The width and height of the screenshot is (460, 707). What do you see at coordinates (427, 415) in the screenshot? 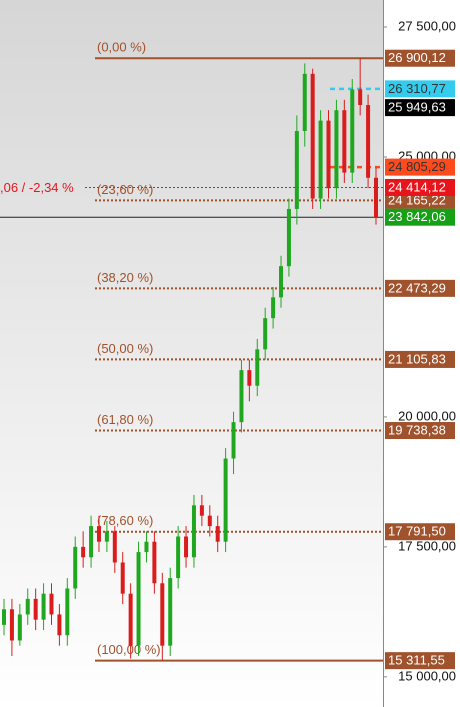
I see `y-tick-label: 20 000,00` at bounding box center [427, 415].